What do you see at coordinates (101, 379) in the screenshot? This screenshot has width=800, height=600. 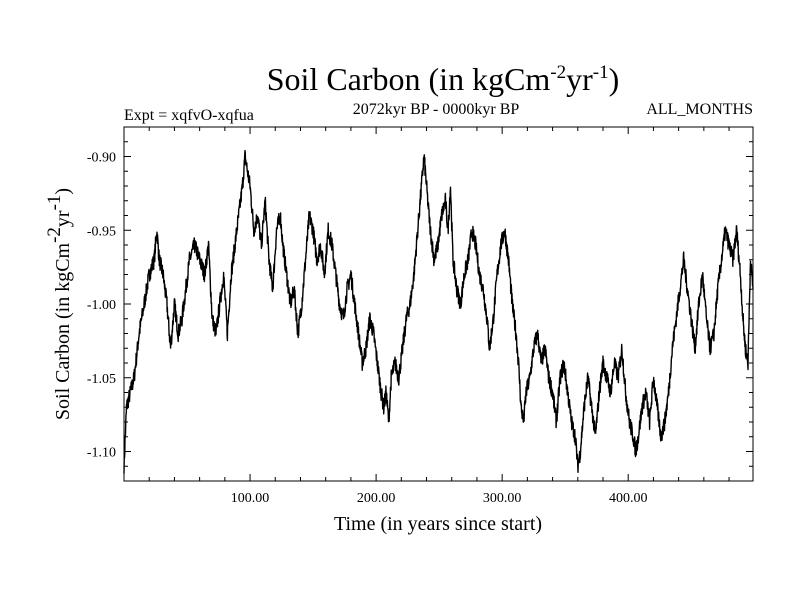 I see `y-tick-label: -1.05` at bounding box center [101, 379].